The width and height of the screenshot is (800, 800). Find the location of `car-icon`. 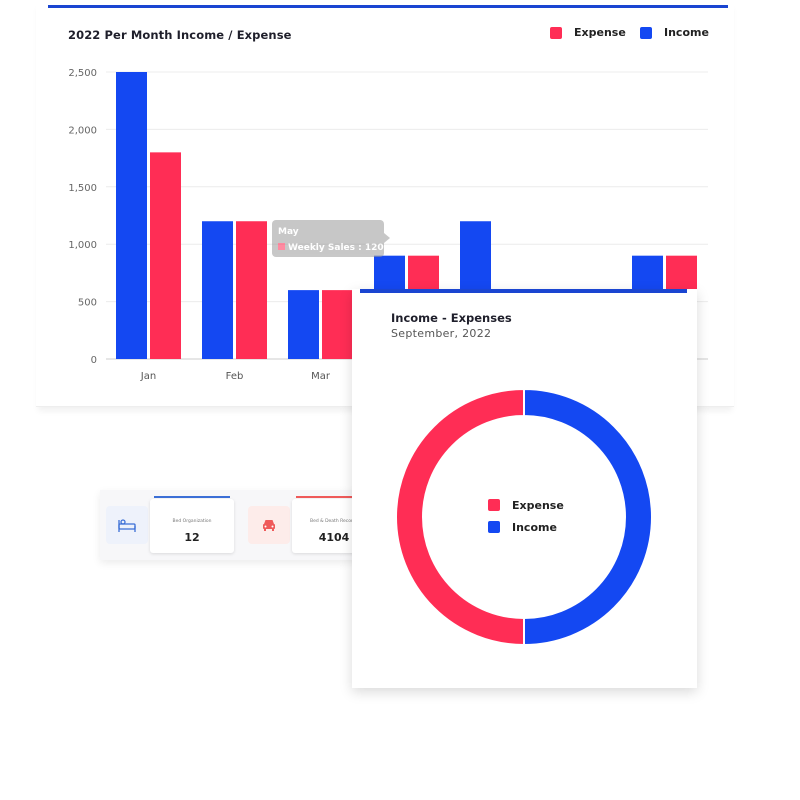

car-icon is located at coordinates (269, 525).